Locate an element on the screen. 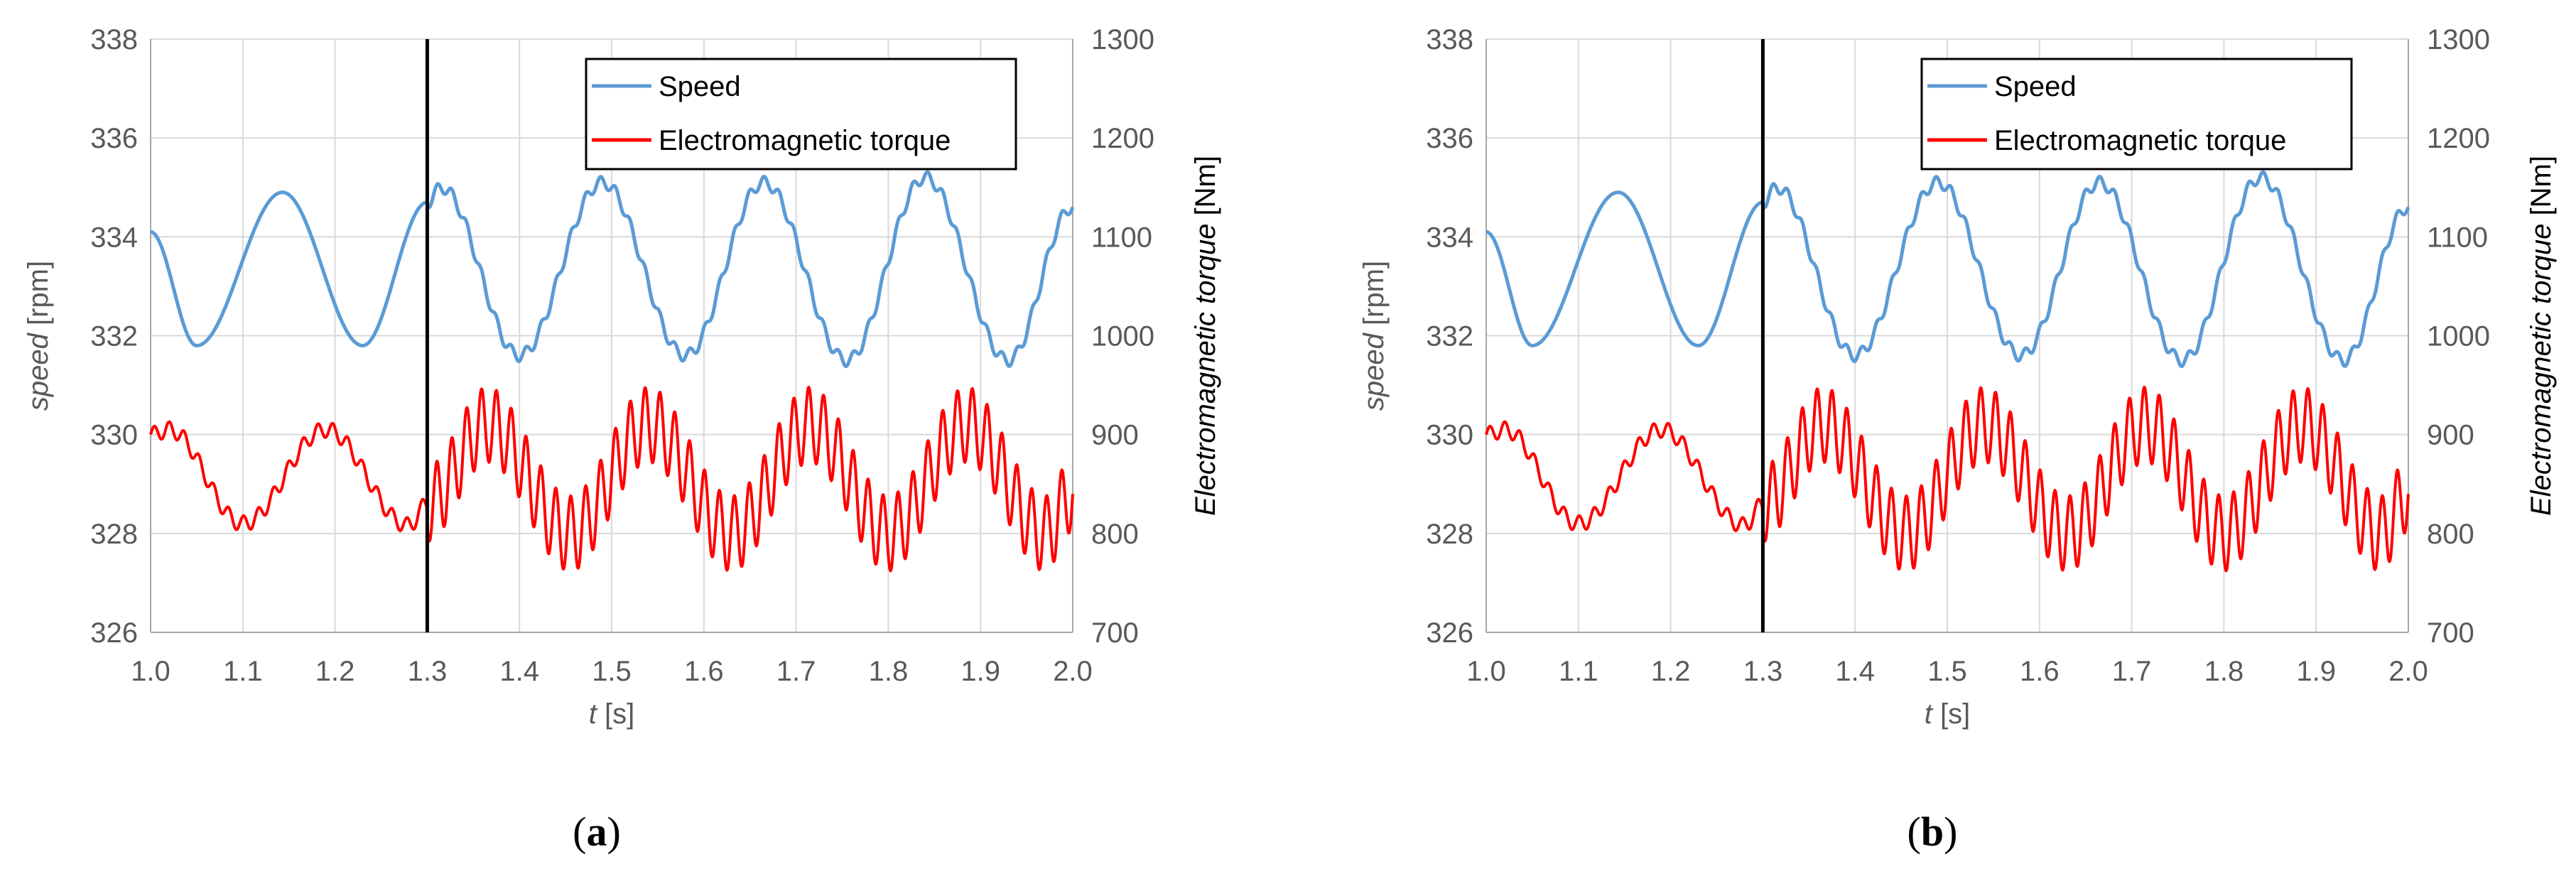  panel-label-letter: a is located at coordinates (597, 832).